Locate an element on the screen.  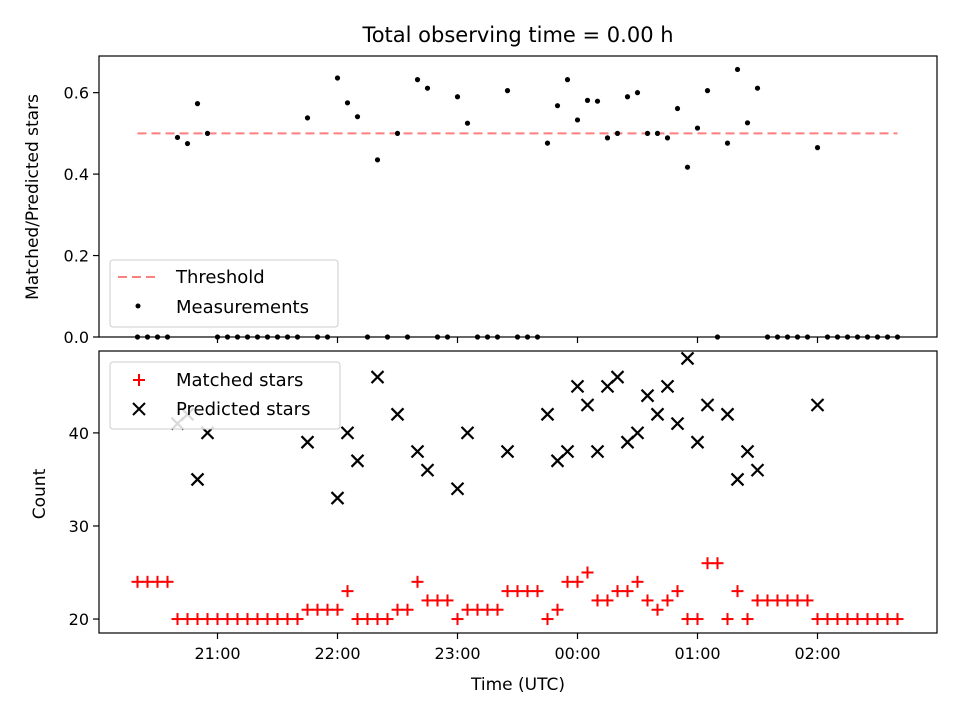
top-legend: Threshold Measurements is located at coordinates (224, 293).